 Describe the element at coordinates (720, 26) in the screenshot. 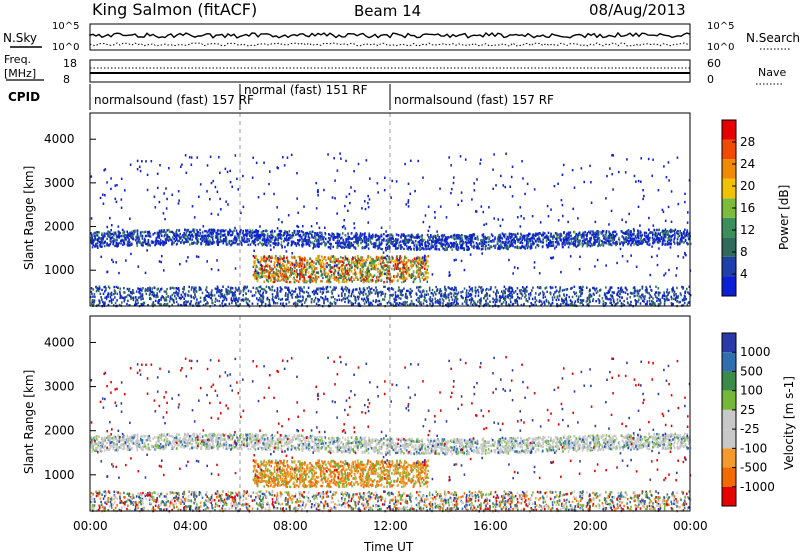

I see `noise-right-tick-top: 10^5` at that location.